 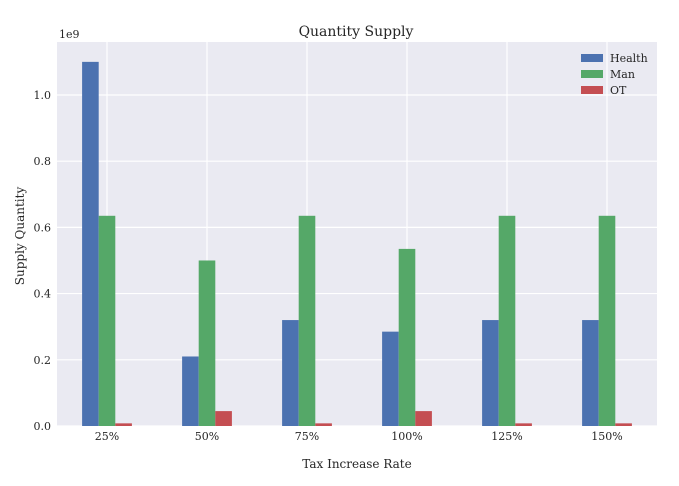 What do you see at coordinates (20, 236) in the screenshot?
I see `y-axis-label: Supply Quantity` at bounding box center [20, 236].